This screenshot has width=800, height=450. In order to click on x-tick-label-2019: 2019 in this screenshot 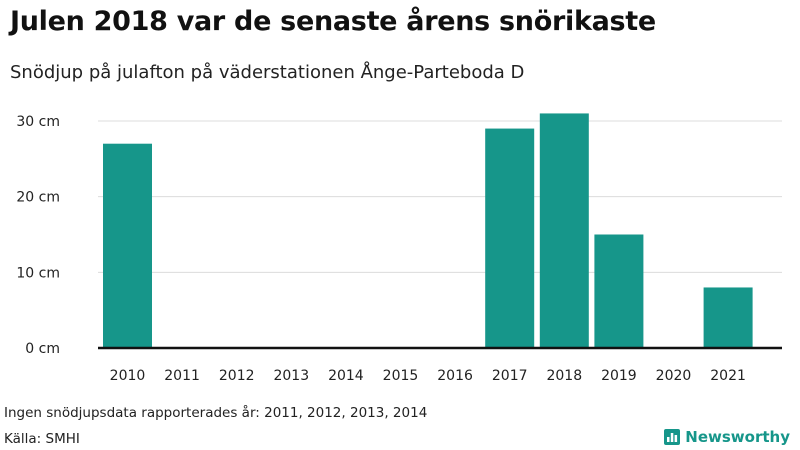, I will do `click(619, 376)`.